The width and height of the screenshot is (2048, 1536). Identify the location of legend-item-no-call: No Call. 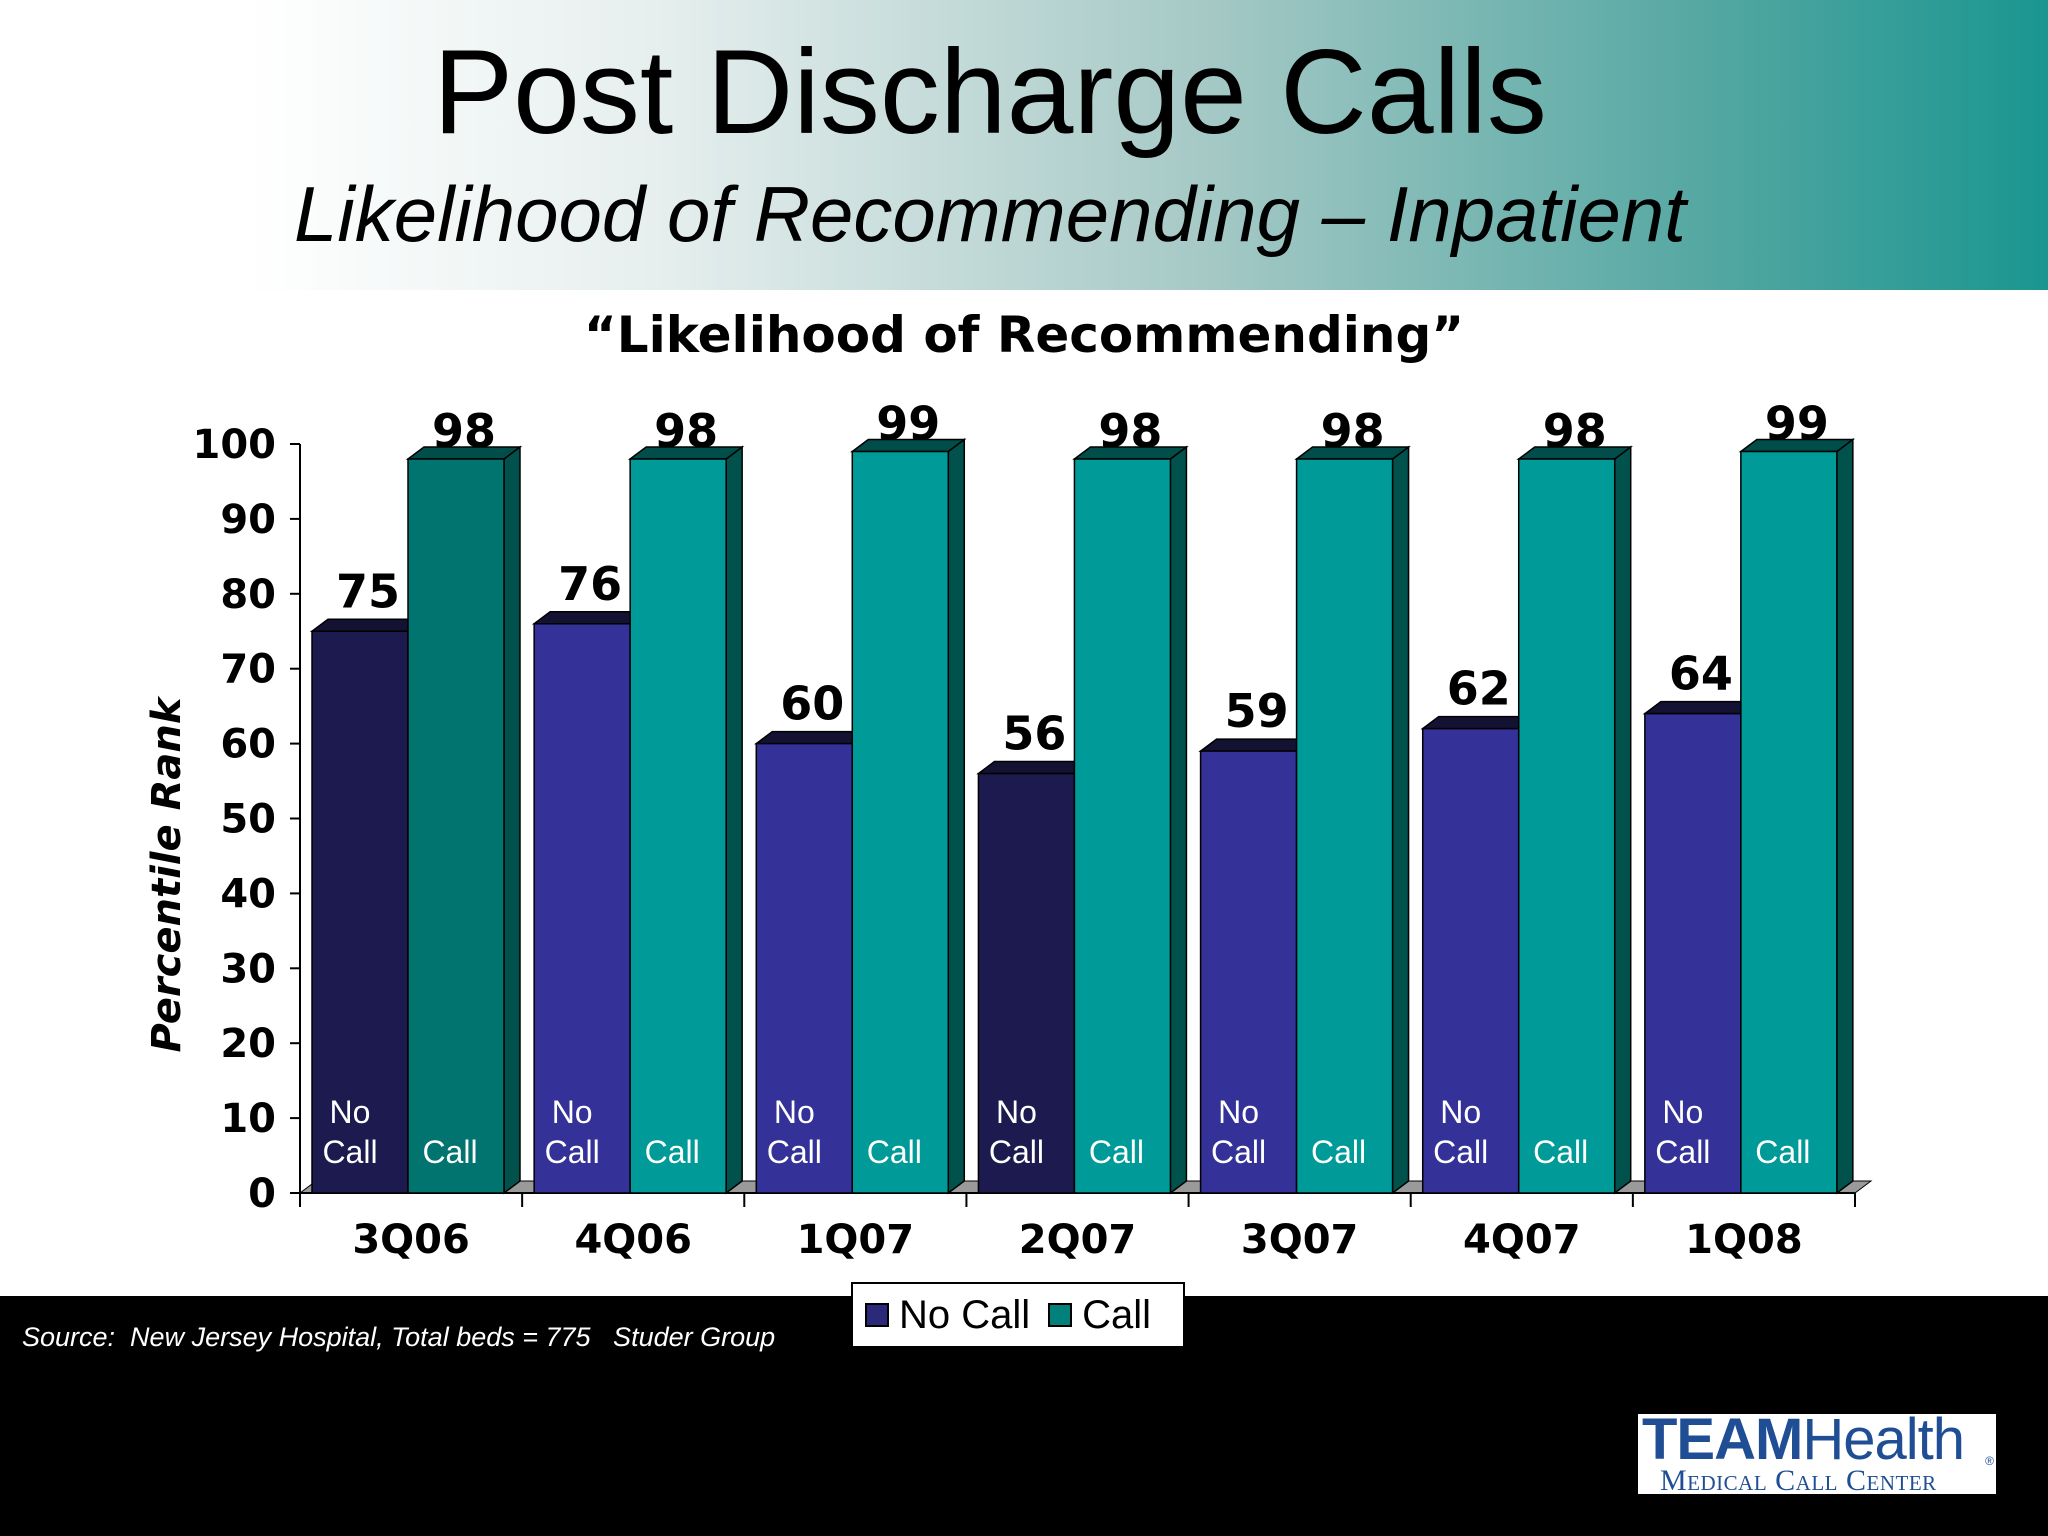
(947, 1315).